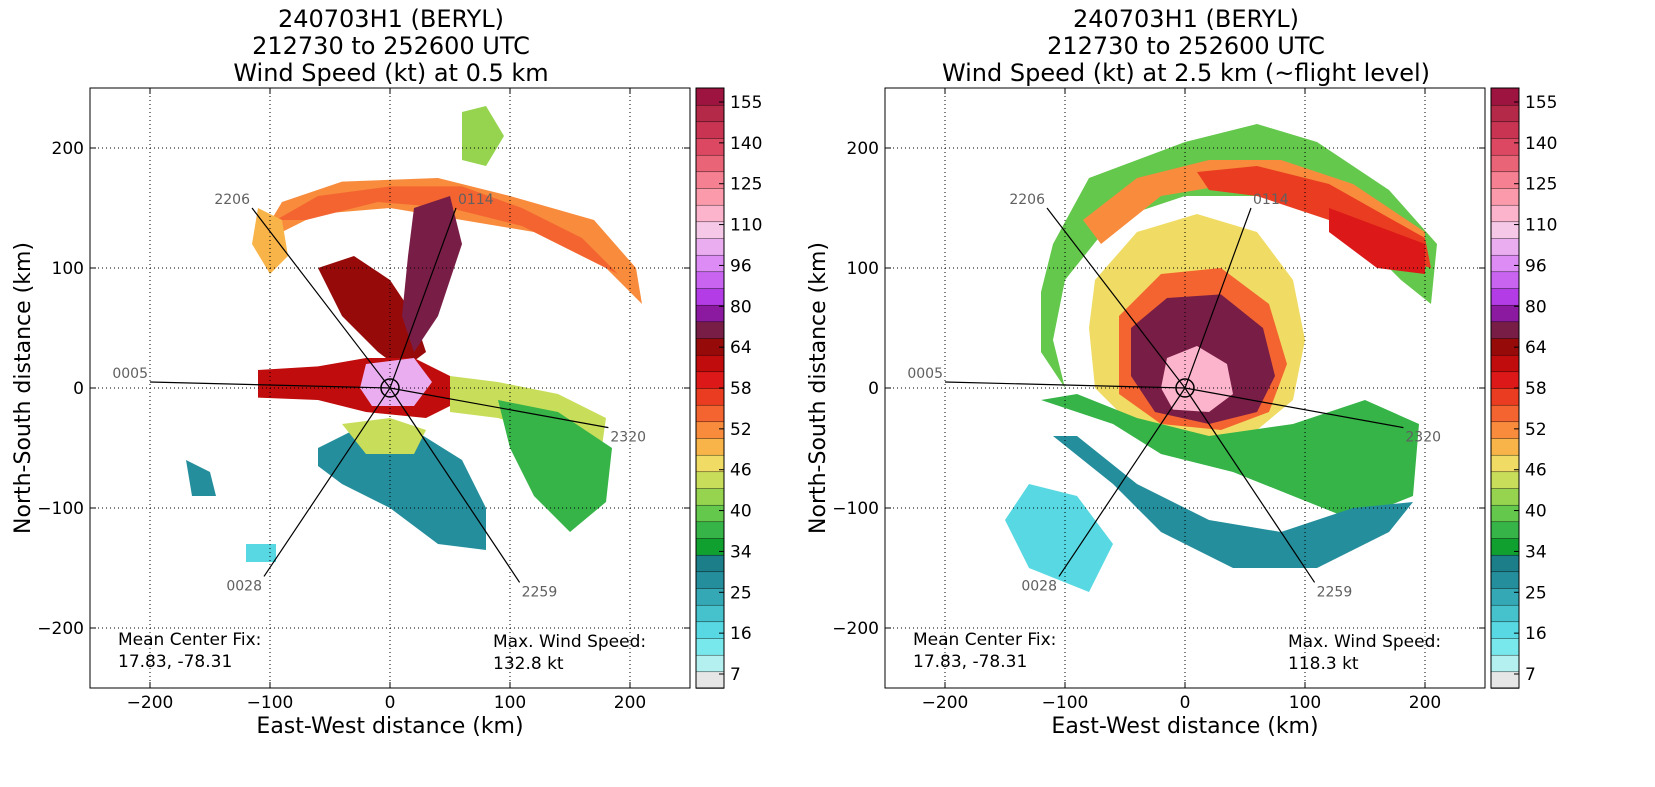 Image resolution: width=1655 pixels, height=787 pixels. Describe the element at coordinates (741, 389) in the screenshot. I see `colorbar-tick-label: 58` at that location.